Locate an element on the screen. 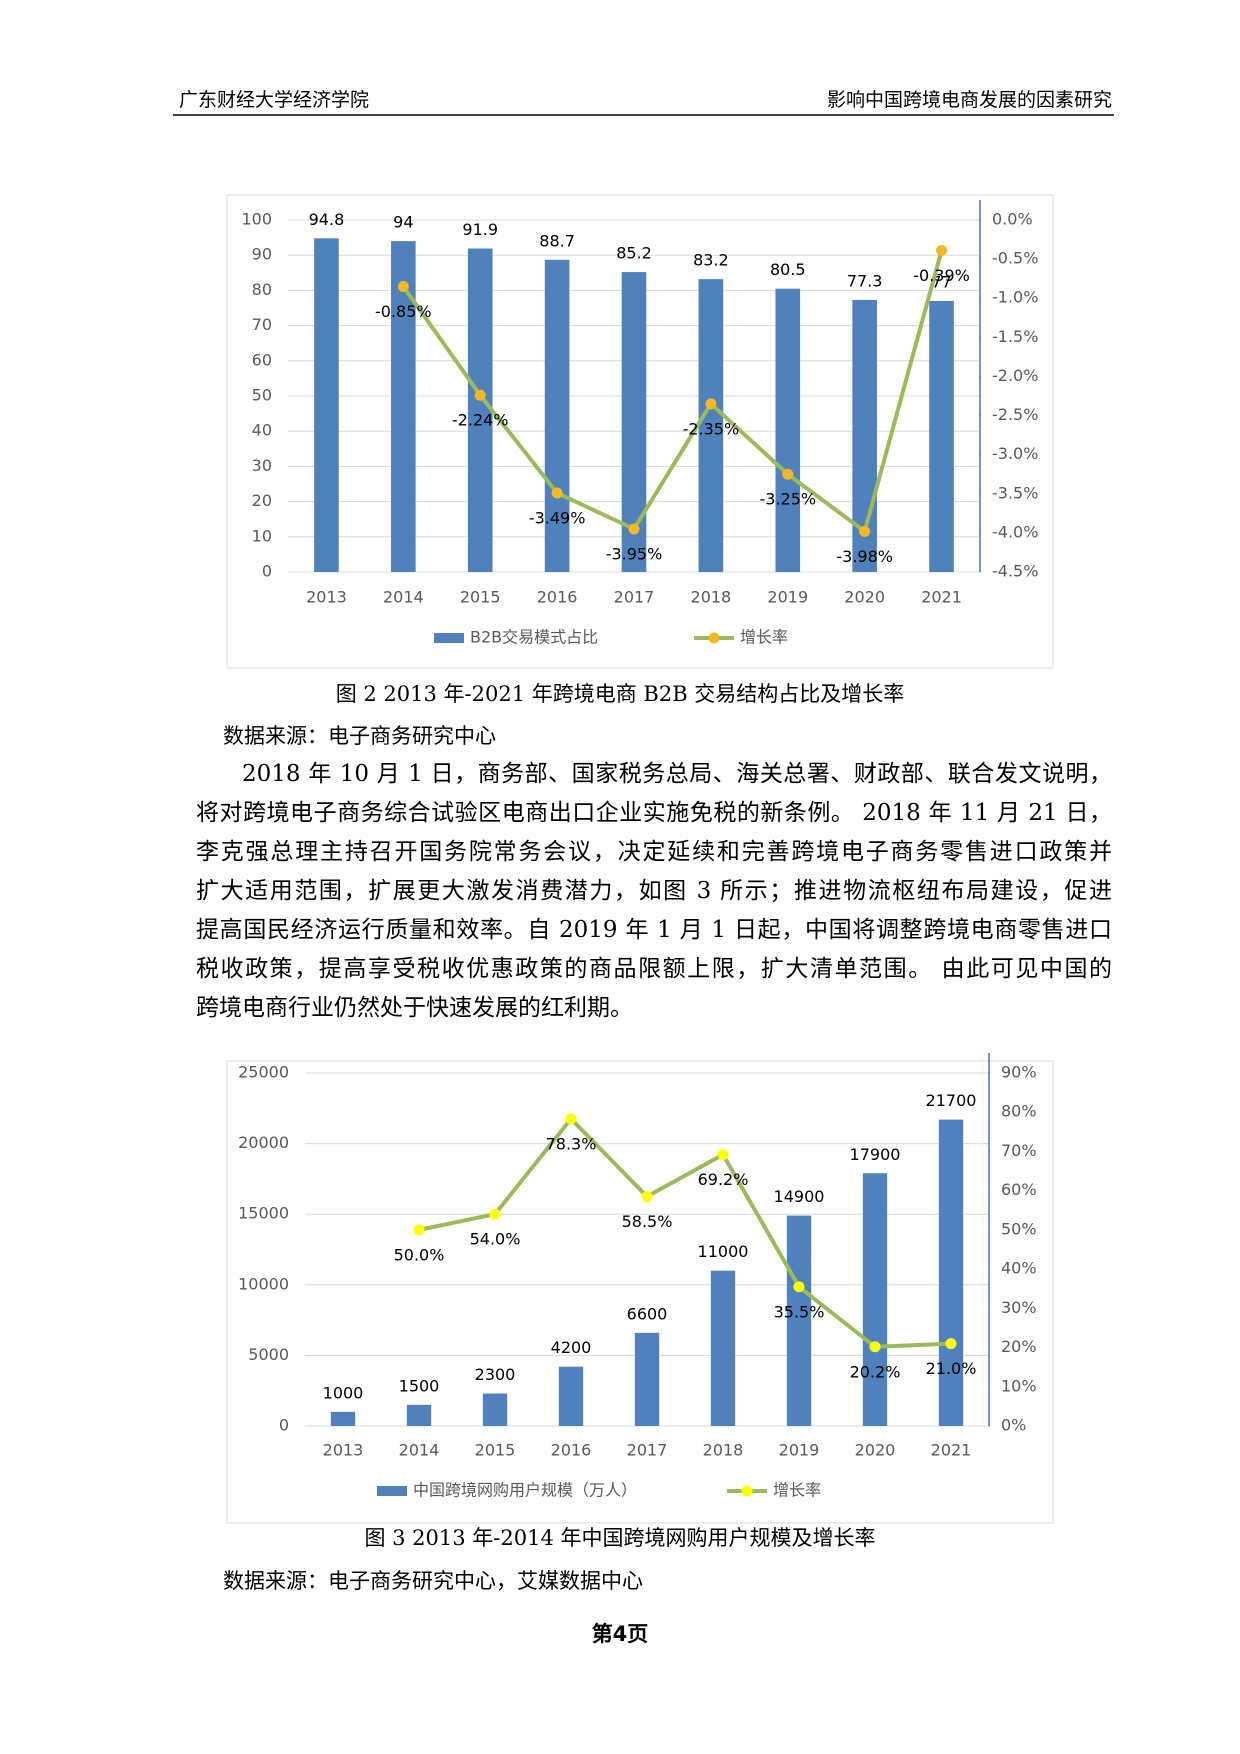 Image resolution: width=1240 pixels, height=1754 pixels. bar-value-label: 83.2 is located at coordinates (711, 260).